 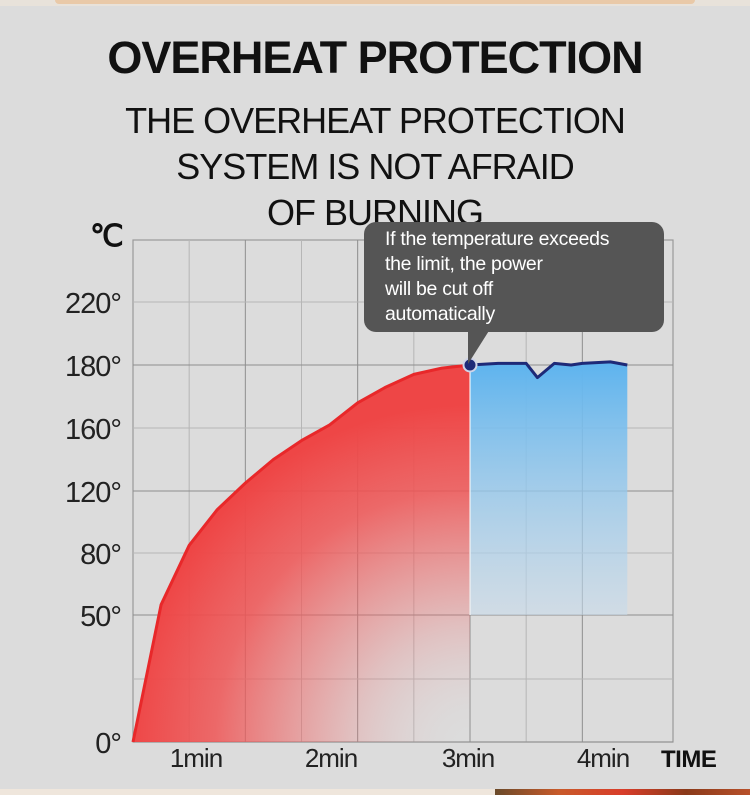 I want to click on tooltip-line-4: automatically, so click(x=440, y=314).